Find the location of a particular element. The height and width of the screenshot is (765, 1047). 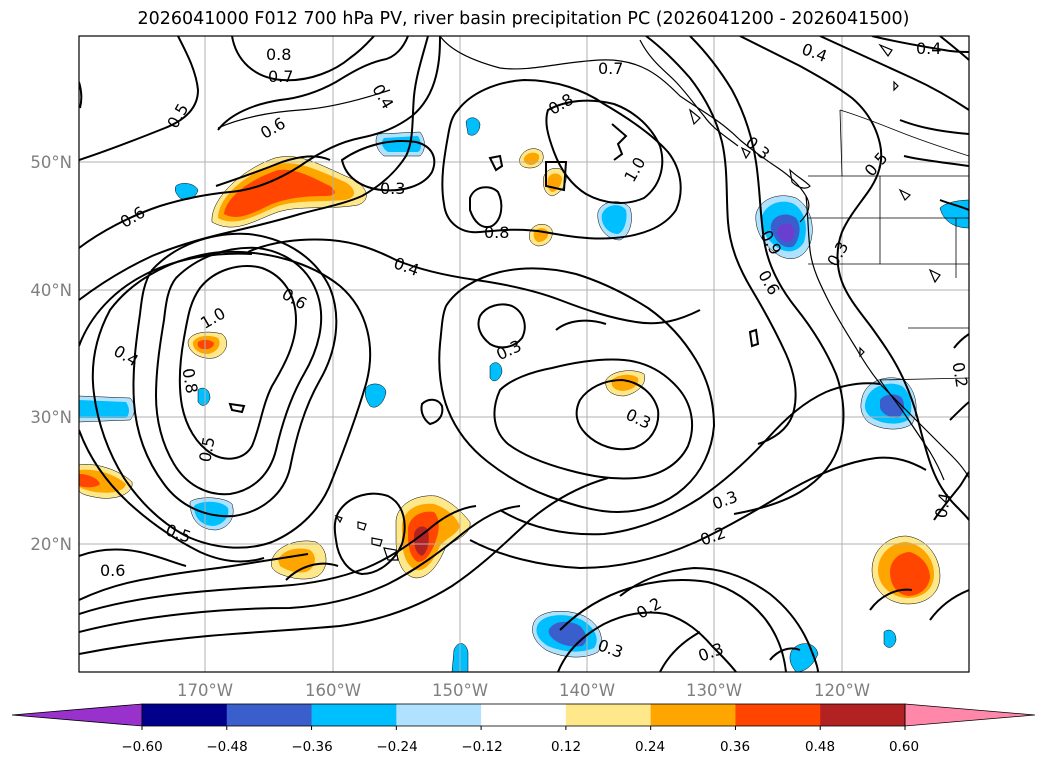

precip-patch-hawaii-west is located at coordinates (299, 560).